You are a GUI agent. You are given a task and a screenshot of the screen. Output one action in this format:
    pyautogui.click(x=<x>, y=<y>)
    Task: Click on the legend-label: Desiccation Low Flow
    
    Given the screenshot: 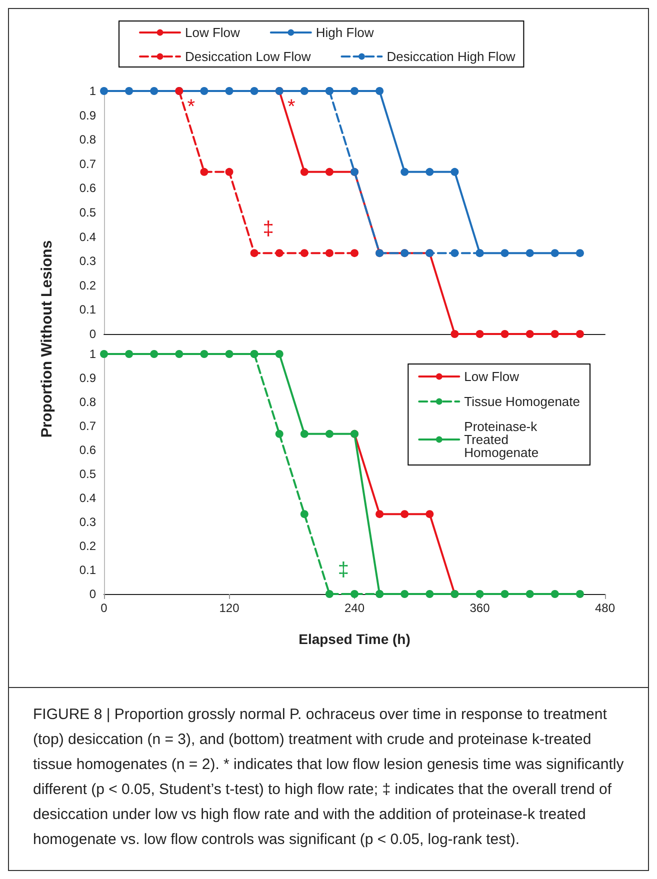 What is the action you would take?
    pyautogui.click(x=248, y=56)
    